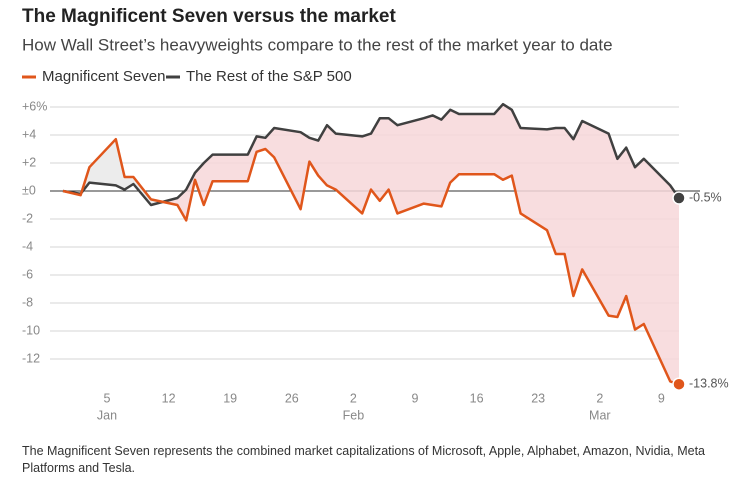 Image resolution: width=747 pixels, height=482 pixels. What do you see at coordinates (705, 197) in the screenshot?
I see `end-label: -0.5%` at bounding box center [705, 197].